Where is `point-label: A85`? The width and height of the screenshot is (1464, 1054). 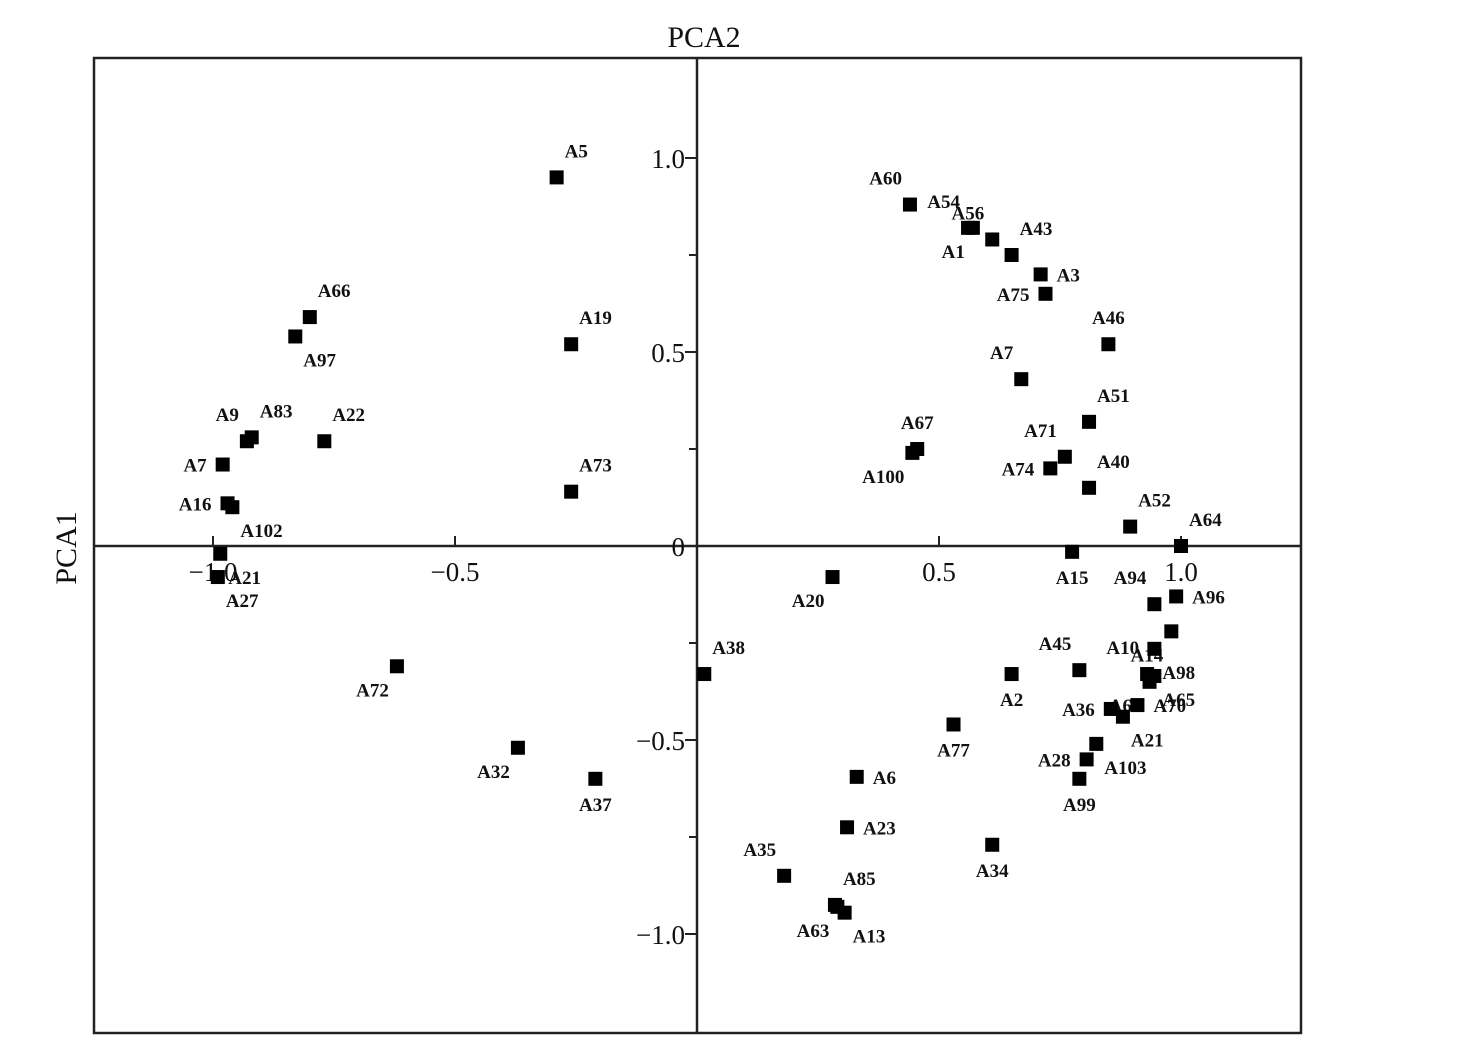
point-label: A85 is located at coordinates (859, 879).